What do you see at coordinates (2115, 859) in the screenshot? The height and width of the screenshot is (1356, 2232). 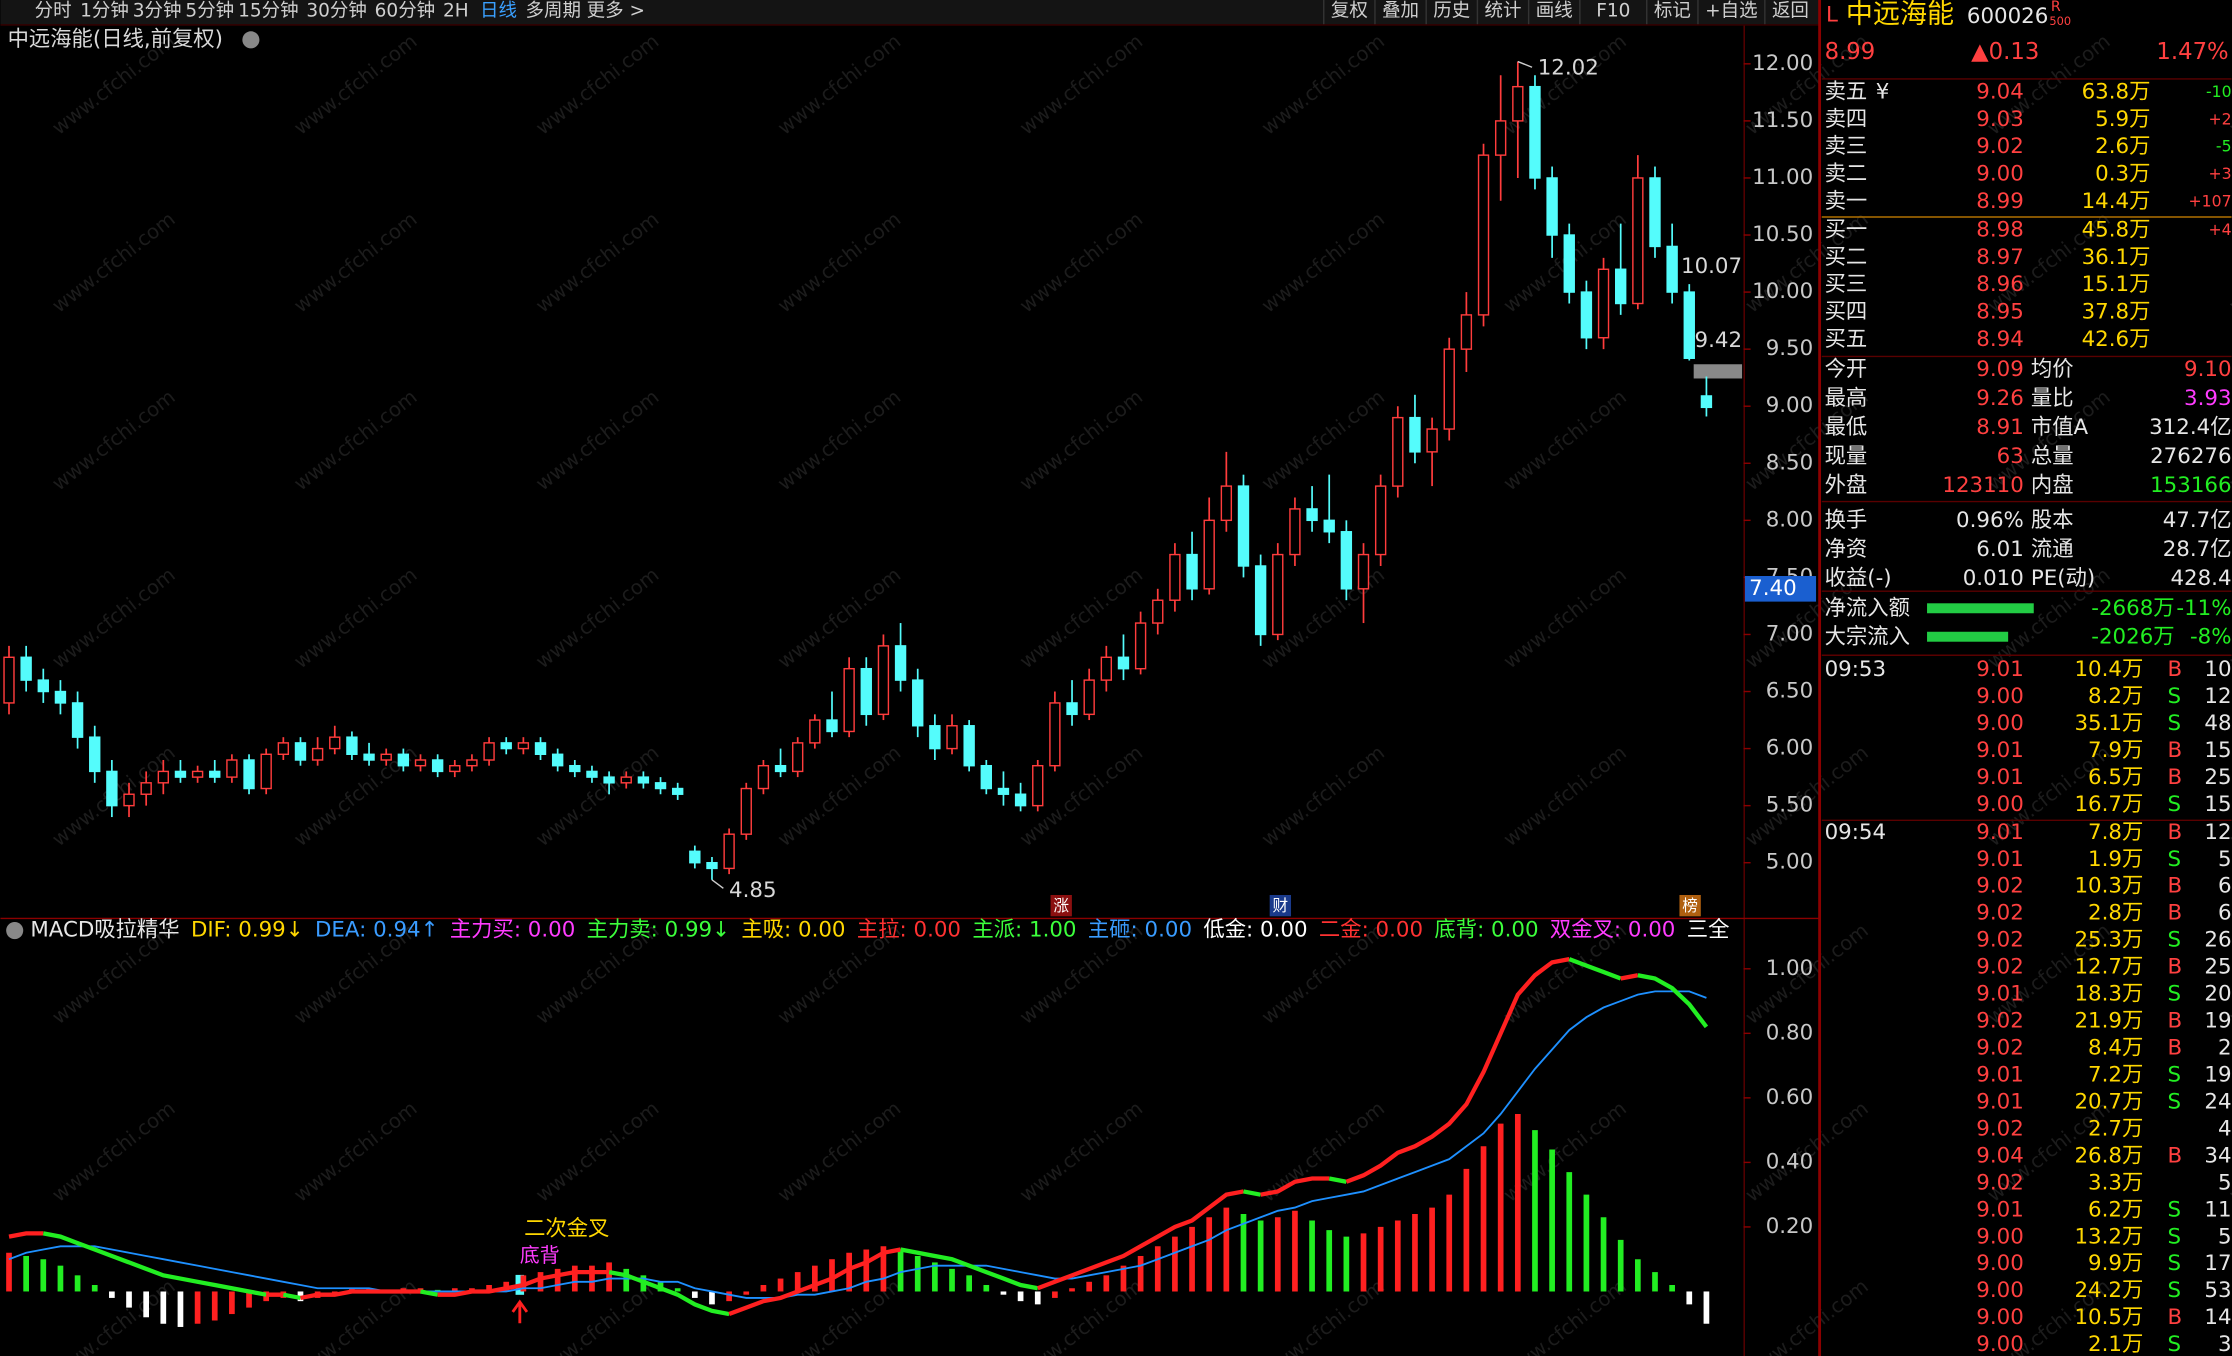 I see `tick-volume: 1.9万` at bounding box center [2115, 859].